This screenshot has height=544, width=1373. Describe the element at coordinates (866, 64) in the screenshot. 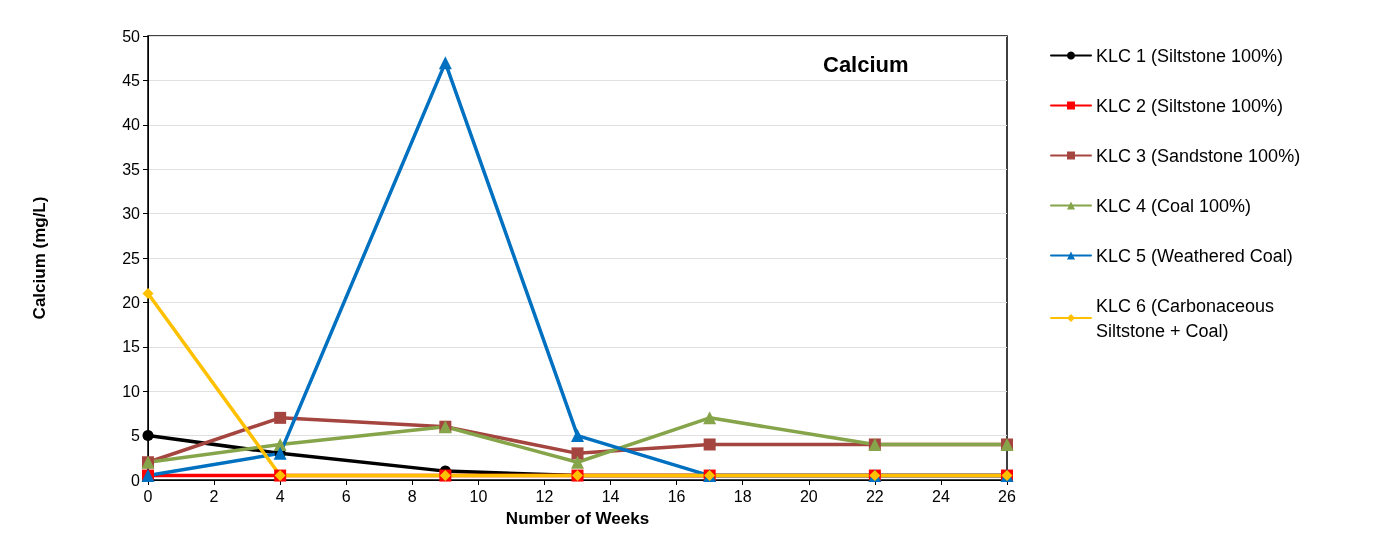

I see `text: Calcium` at that location.